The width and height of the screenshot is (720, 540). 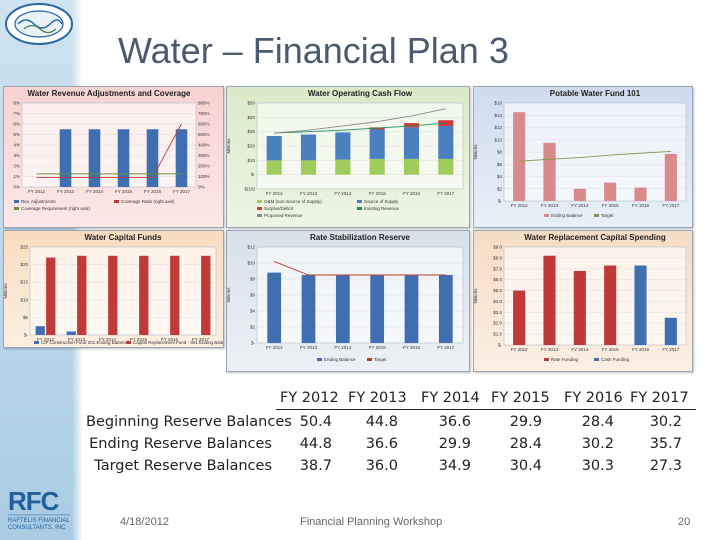 What do you see at coordinates (497, 323) in the screenshot?
I see `y-tick-label: $2.0` at bounding box center [497, 323].